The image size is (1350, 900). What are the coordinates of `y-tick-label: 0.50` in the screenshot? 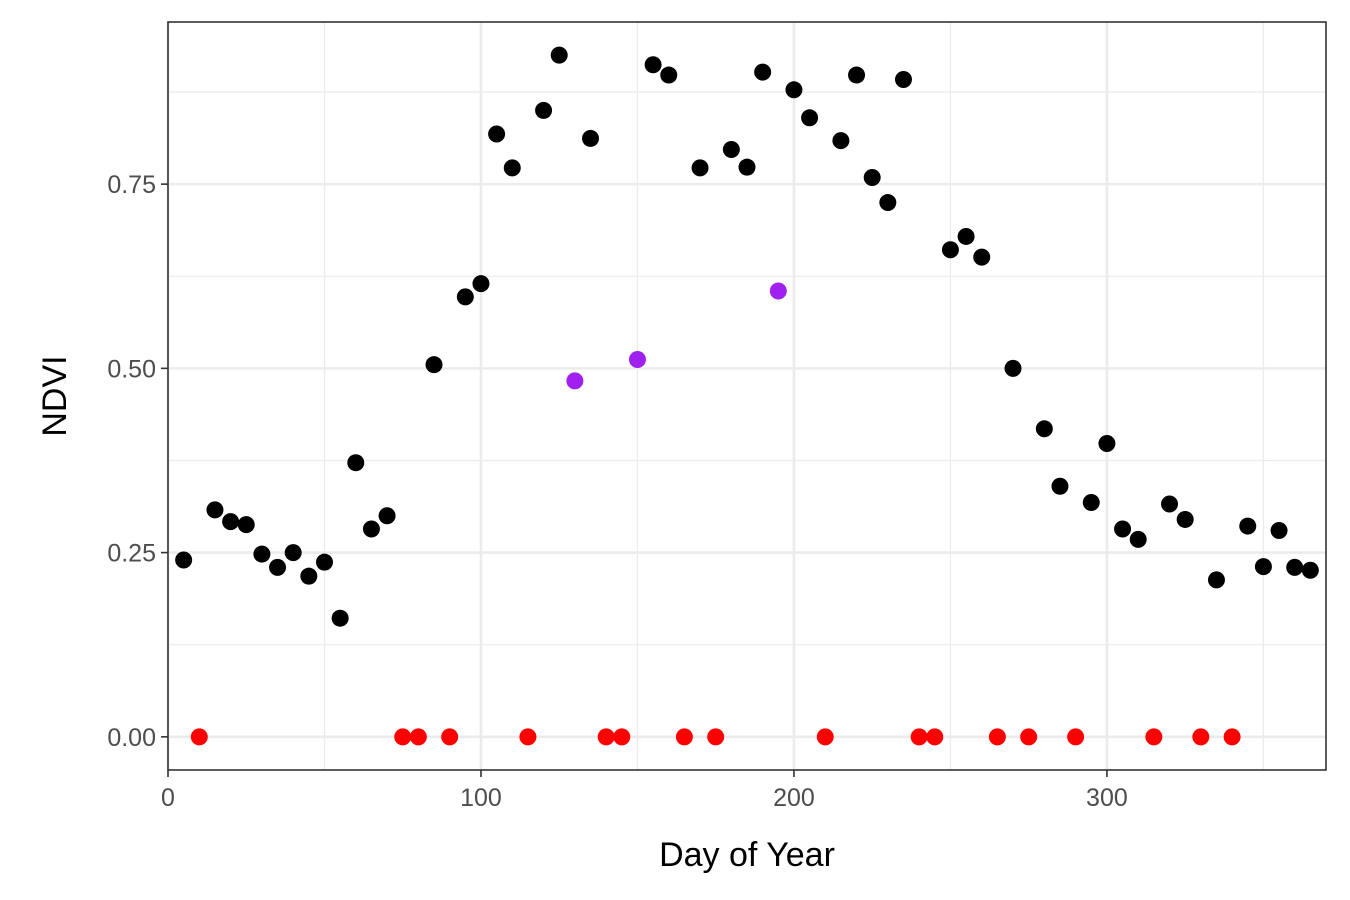 It's located at (131, 369).